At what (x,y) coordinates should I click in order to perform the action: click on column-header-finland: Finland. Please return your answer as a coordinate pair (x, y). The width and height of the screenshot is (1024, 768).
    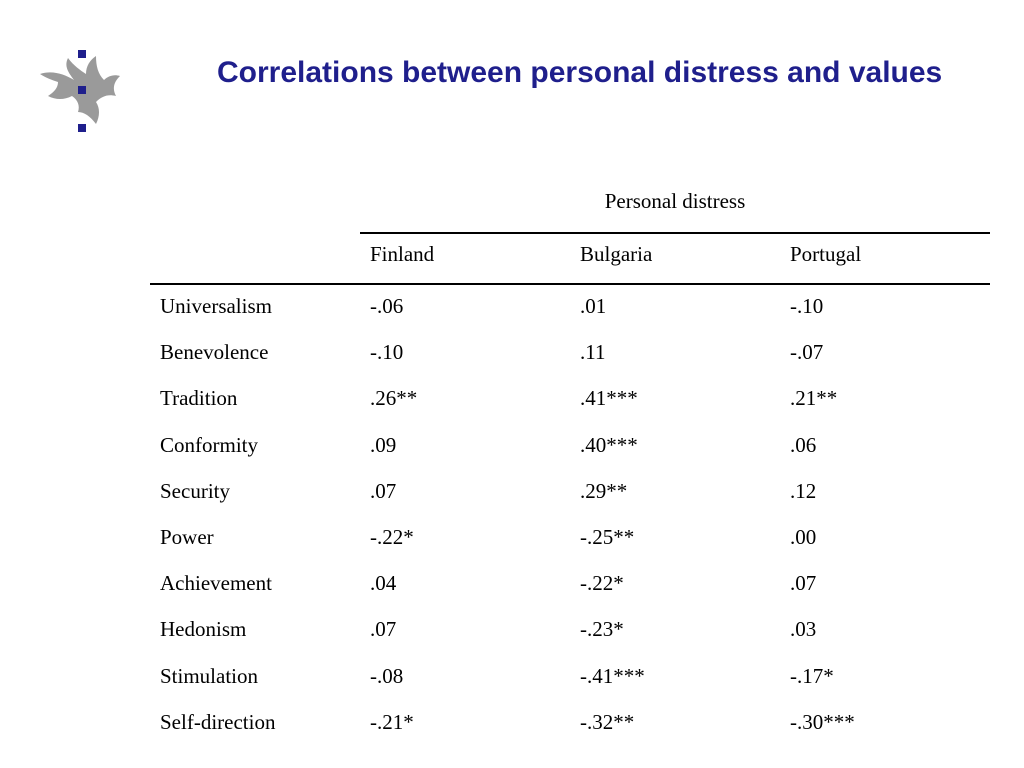
    Looking at the image, I should click on (402, 254).